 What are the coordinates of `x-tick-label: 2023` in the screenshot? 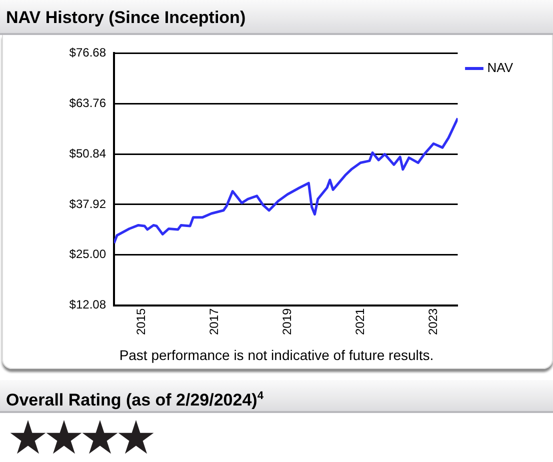 It's located at (433, 322).